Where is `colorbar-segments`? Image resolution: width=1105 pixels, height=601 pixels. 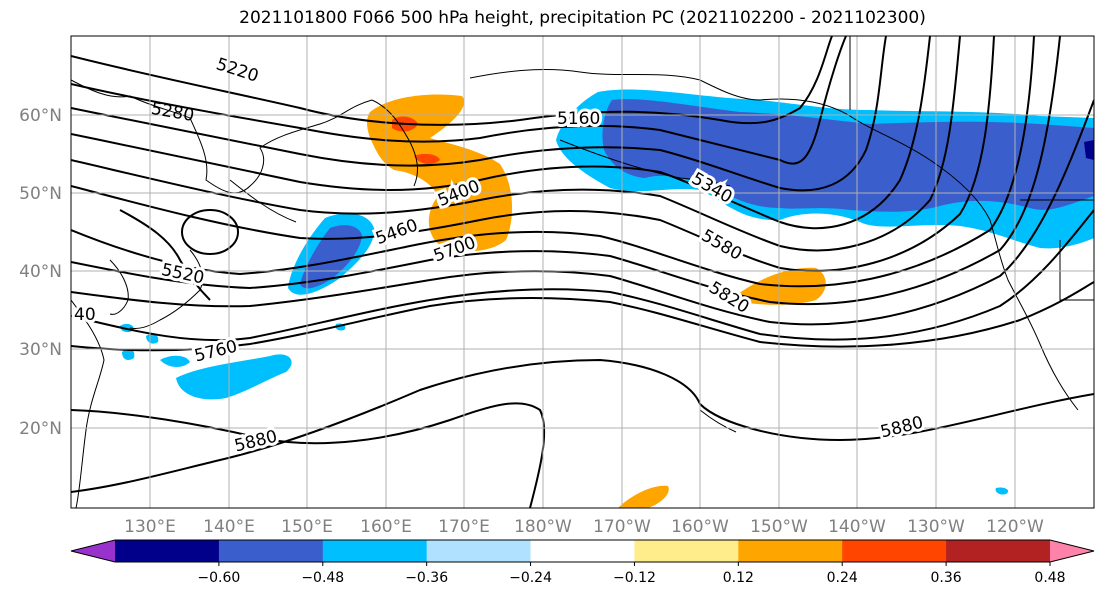 colorbar-segments is located at coordinates (582, 551).